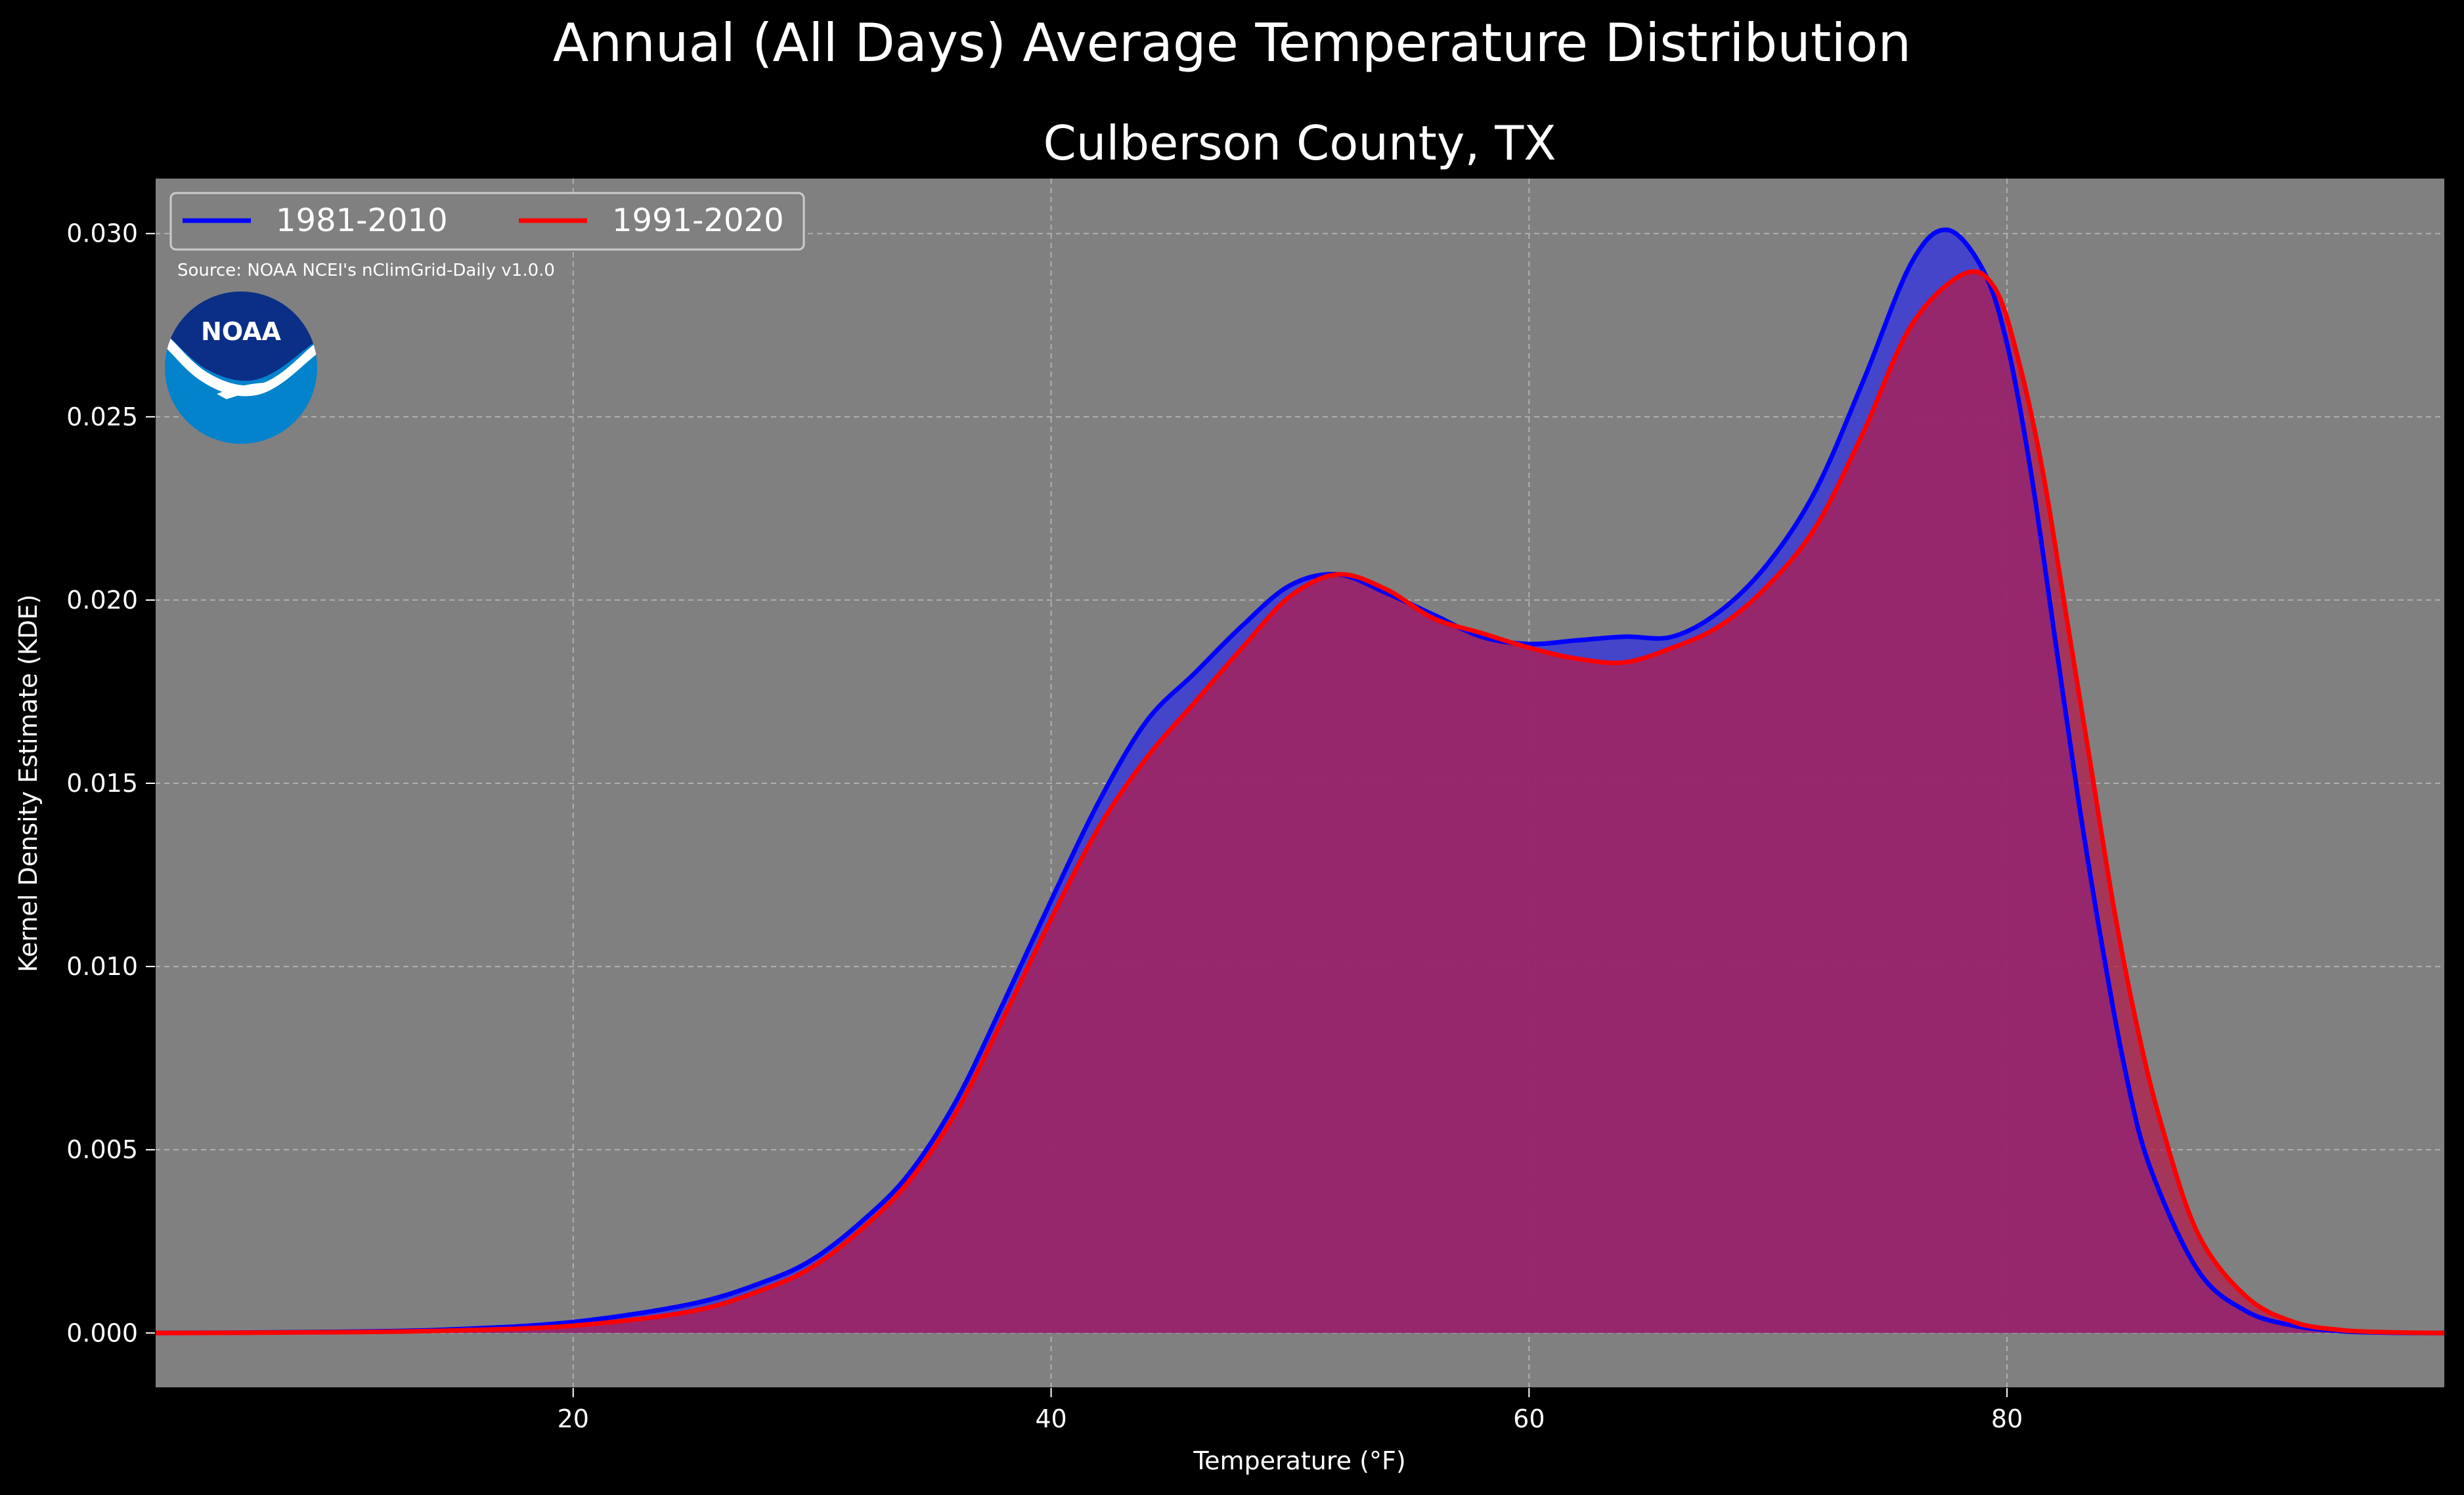 This screenshot has height=1495, width=2464. I want to click on legend-box, so click(487, 221).